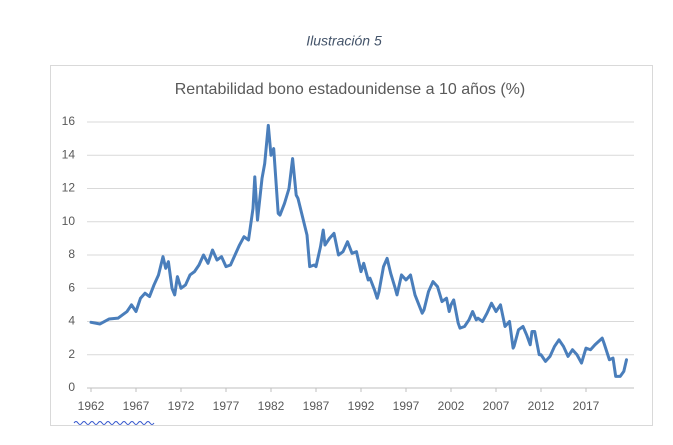  I want to click on caption: Ilustración 5, so click(344, 41).